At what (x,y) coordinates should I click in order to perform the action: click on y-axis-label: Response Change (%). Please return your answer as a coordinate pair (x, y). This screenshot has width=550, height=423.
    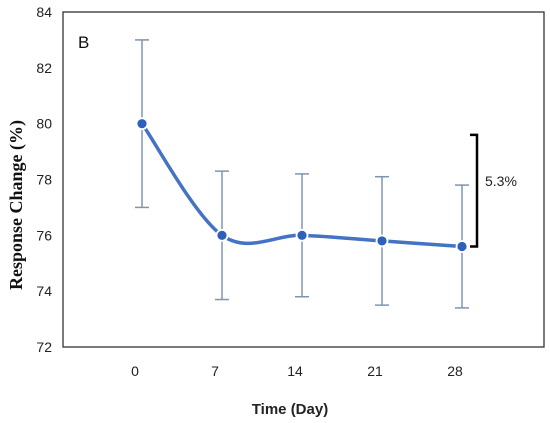
    Looking at the image, I should click on (16, 205).